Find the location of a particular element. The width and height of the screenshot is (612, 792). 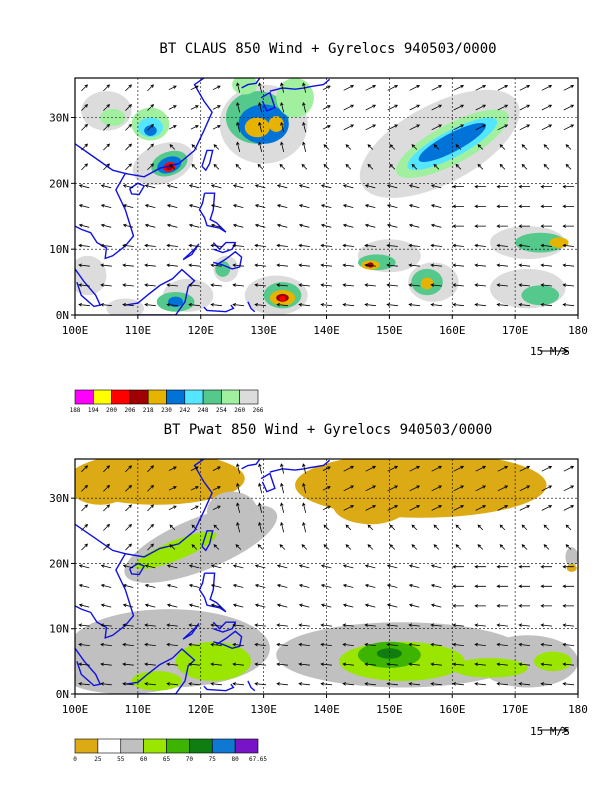

chart1-colorbar: 188 194 200 206 218 230 242 248 254 260 266 is located at coordinates (167, 401).